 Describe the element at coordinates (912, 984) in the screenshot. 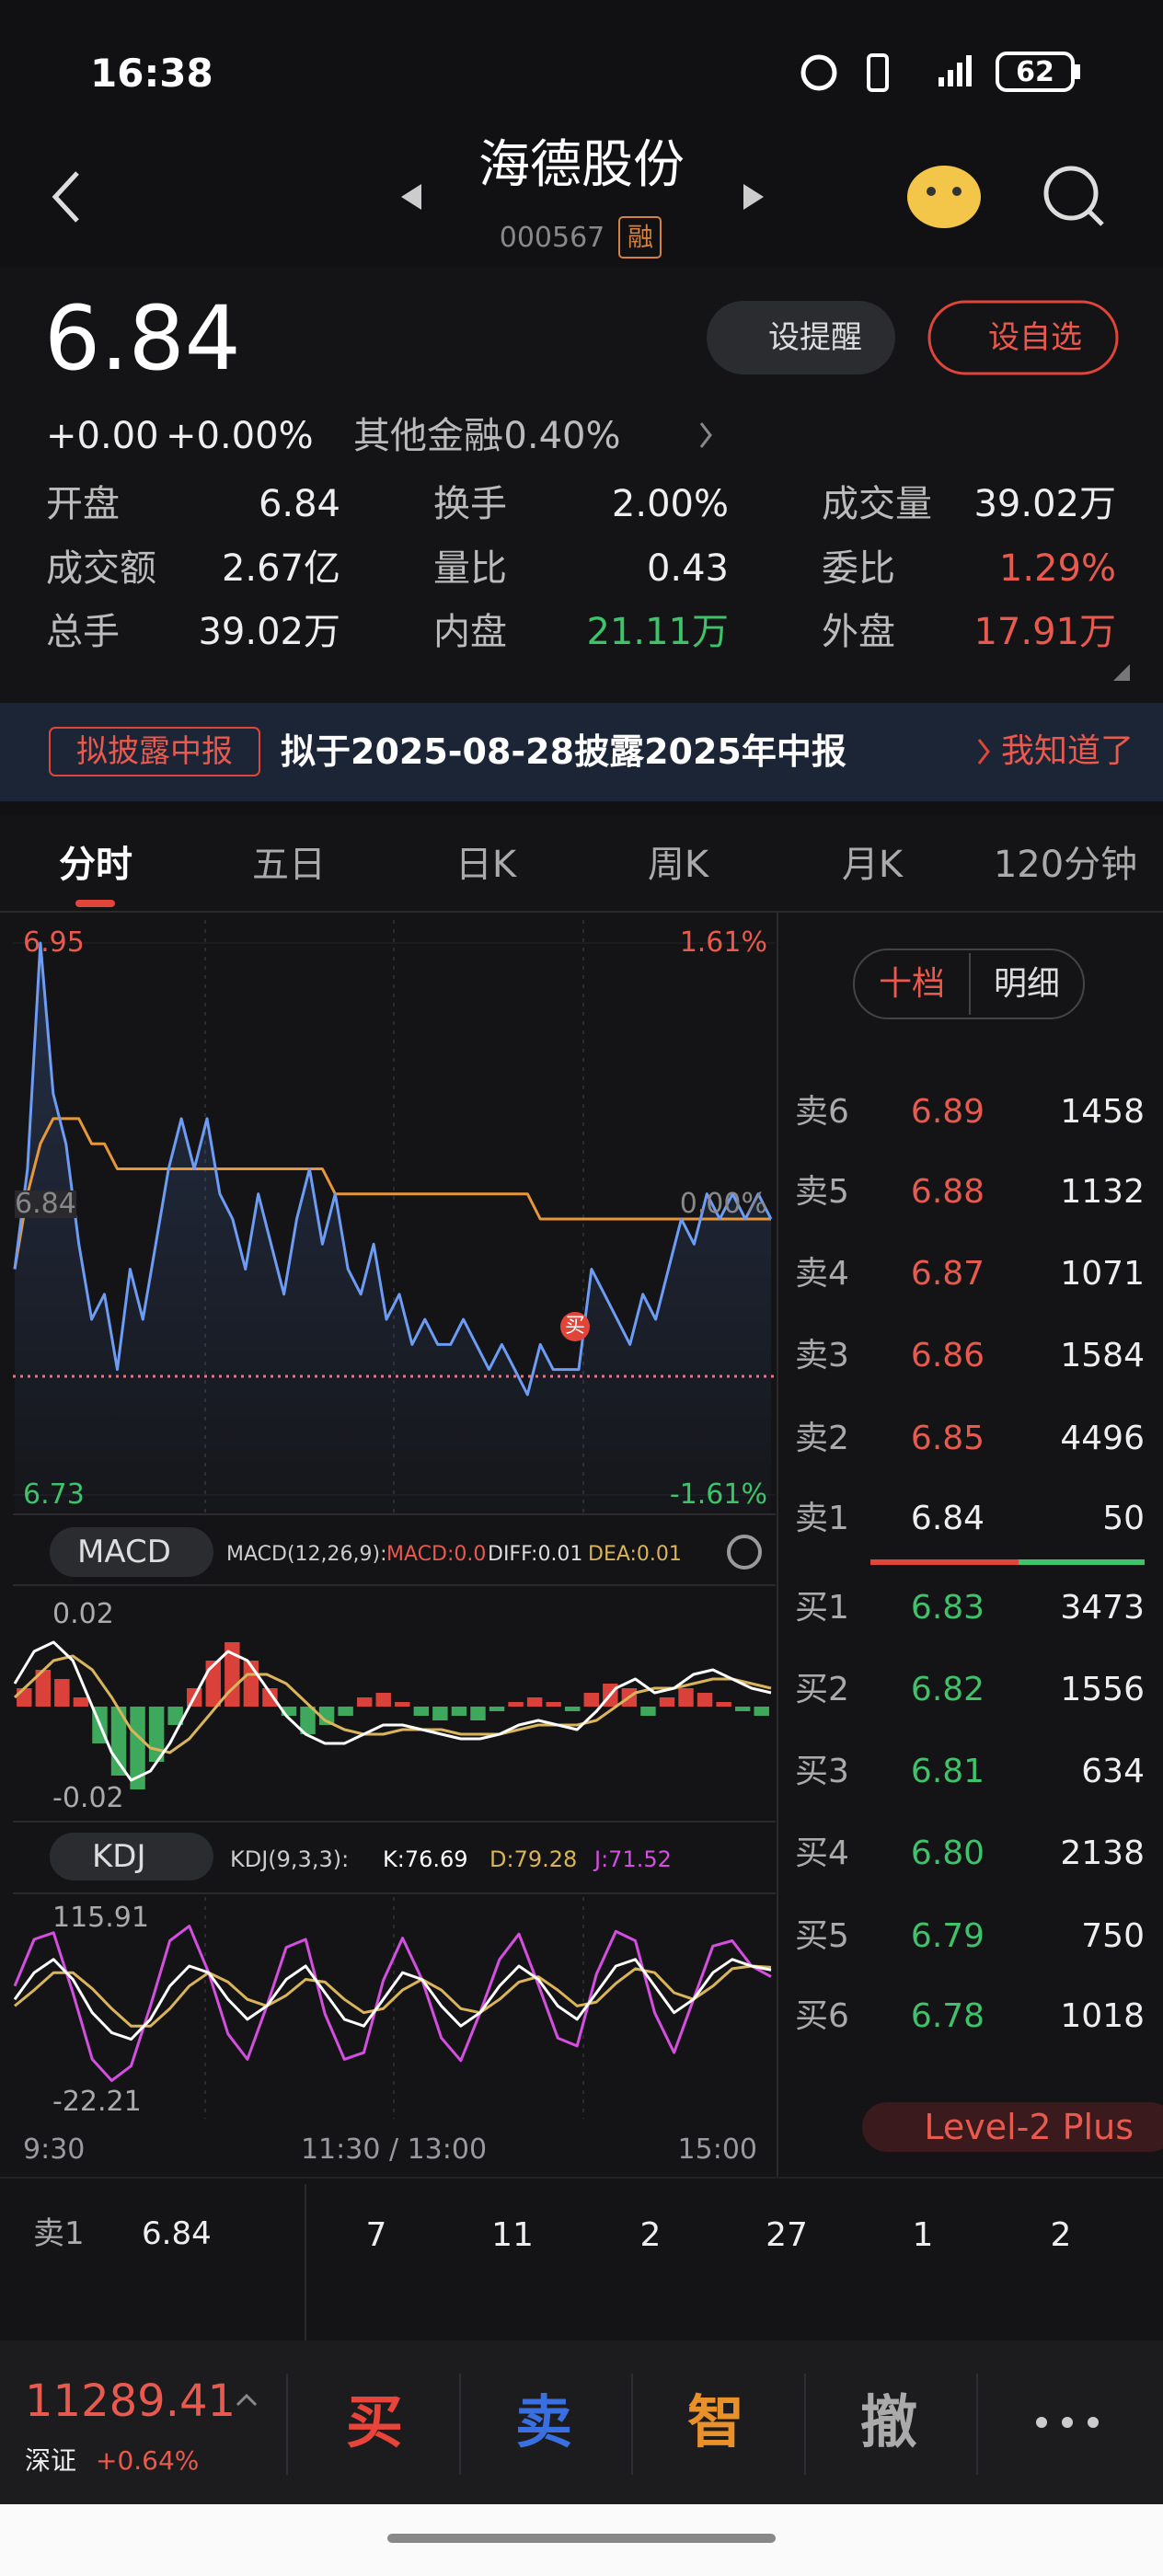

I see `book-tab: 十档` at that location.